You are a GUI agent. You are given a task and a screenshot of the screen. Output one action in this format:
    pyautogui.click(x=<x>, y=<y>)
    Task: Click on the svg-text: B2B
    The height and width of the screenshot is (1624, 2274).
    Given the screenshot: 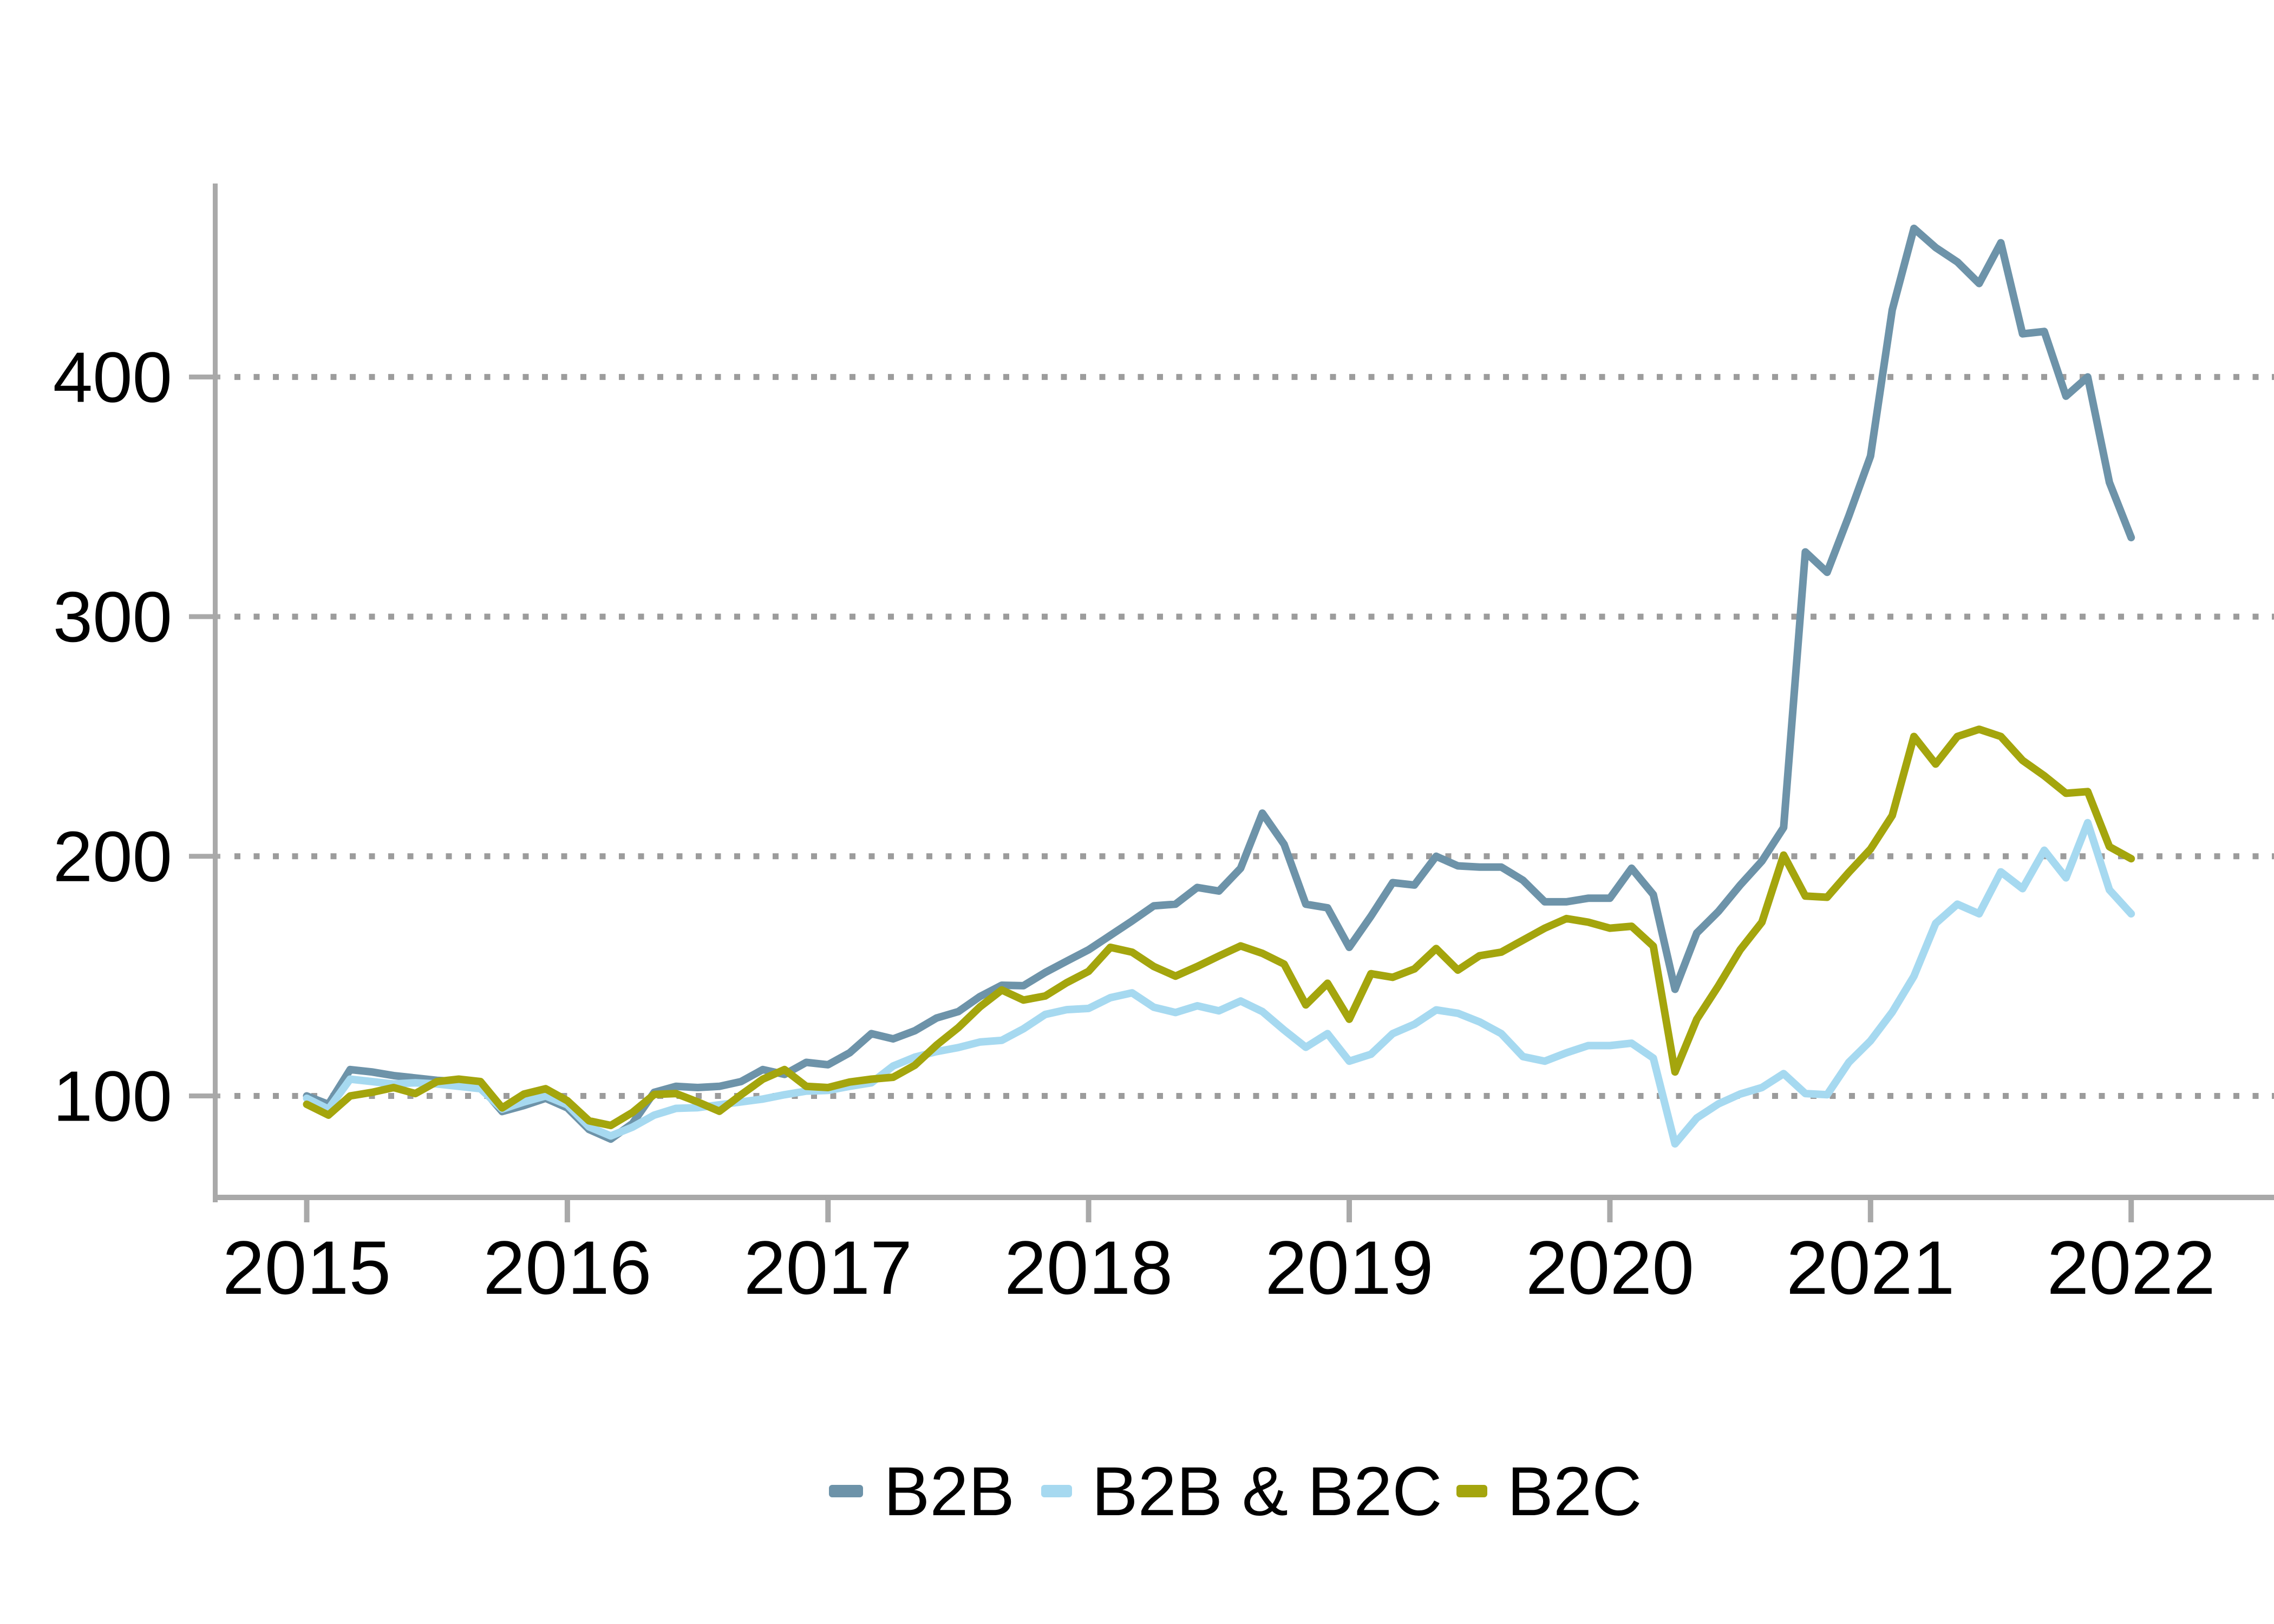 What is the action you would take?
    pyautogui.click(x=950, y=1492)
    